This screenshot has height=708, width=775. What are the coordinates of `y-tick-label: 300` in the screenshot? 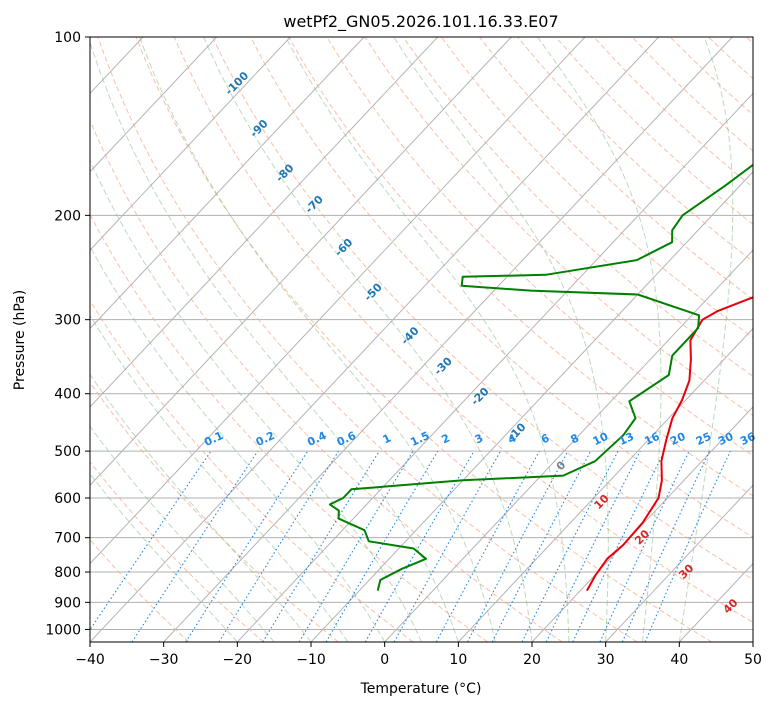 It's located at (67, 321).